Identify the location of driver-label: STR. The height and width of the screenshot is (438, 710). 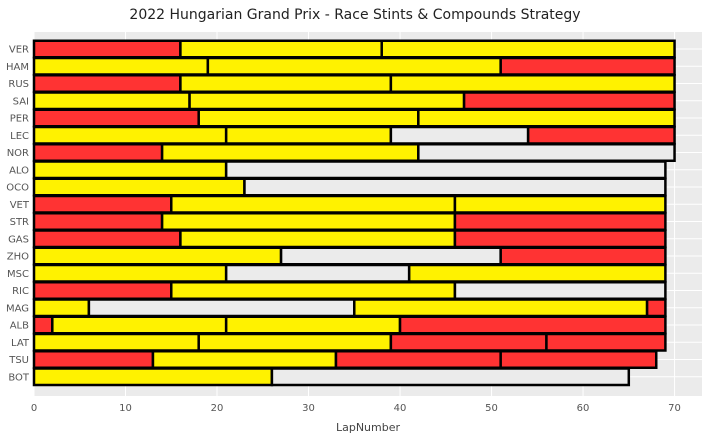
(19, 222).